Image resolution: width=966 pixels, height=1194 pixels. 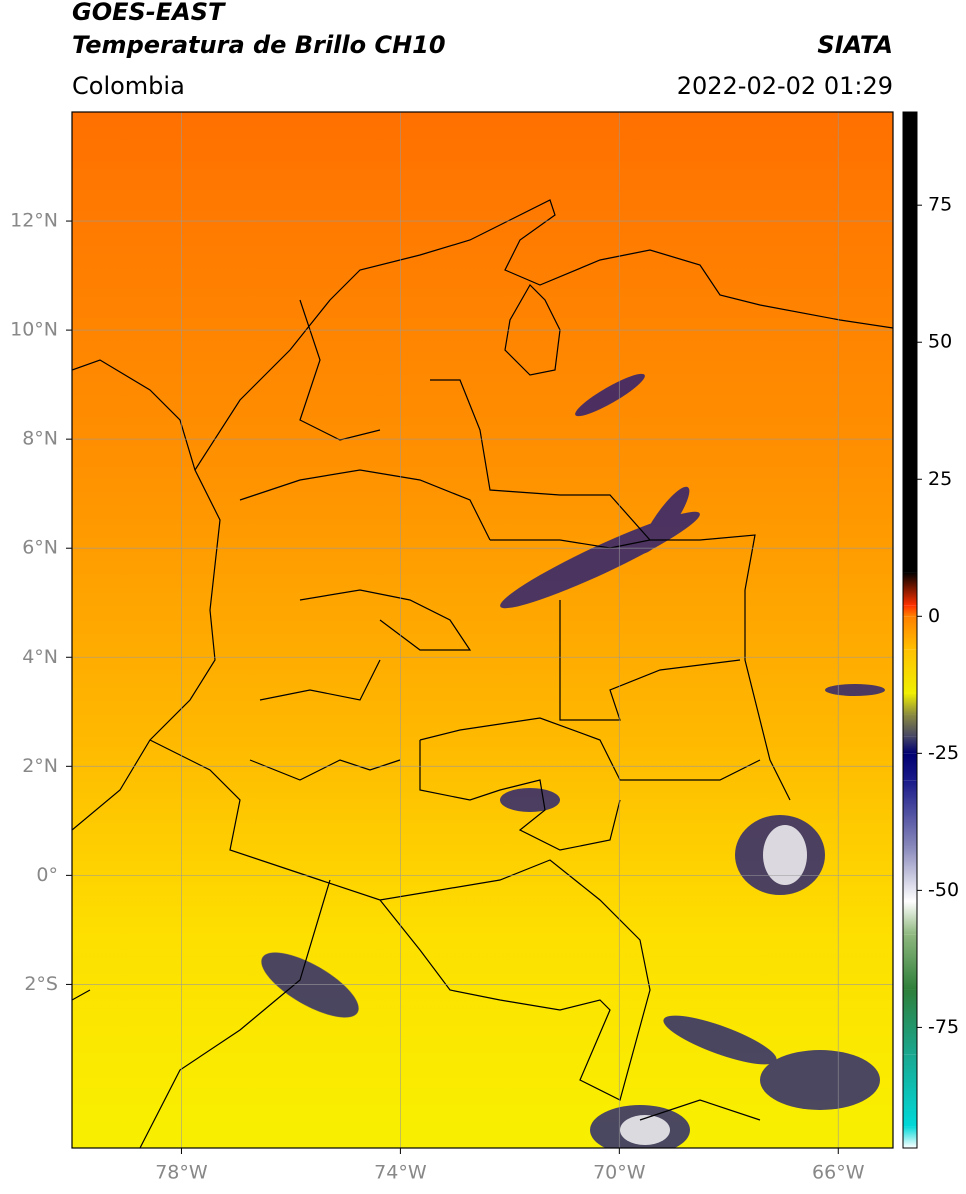 I want to click on y-tick-label: 2°N, so click(x=40, y=766).